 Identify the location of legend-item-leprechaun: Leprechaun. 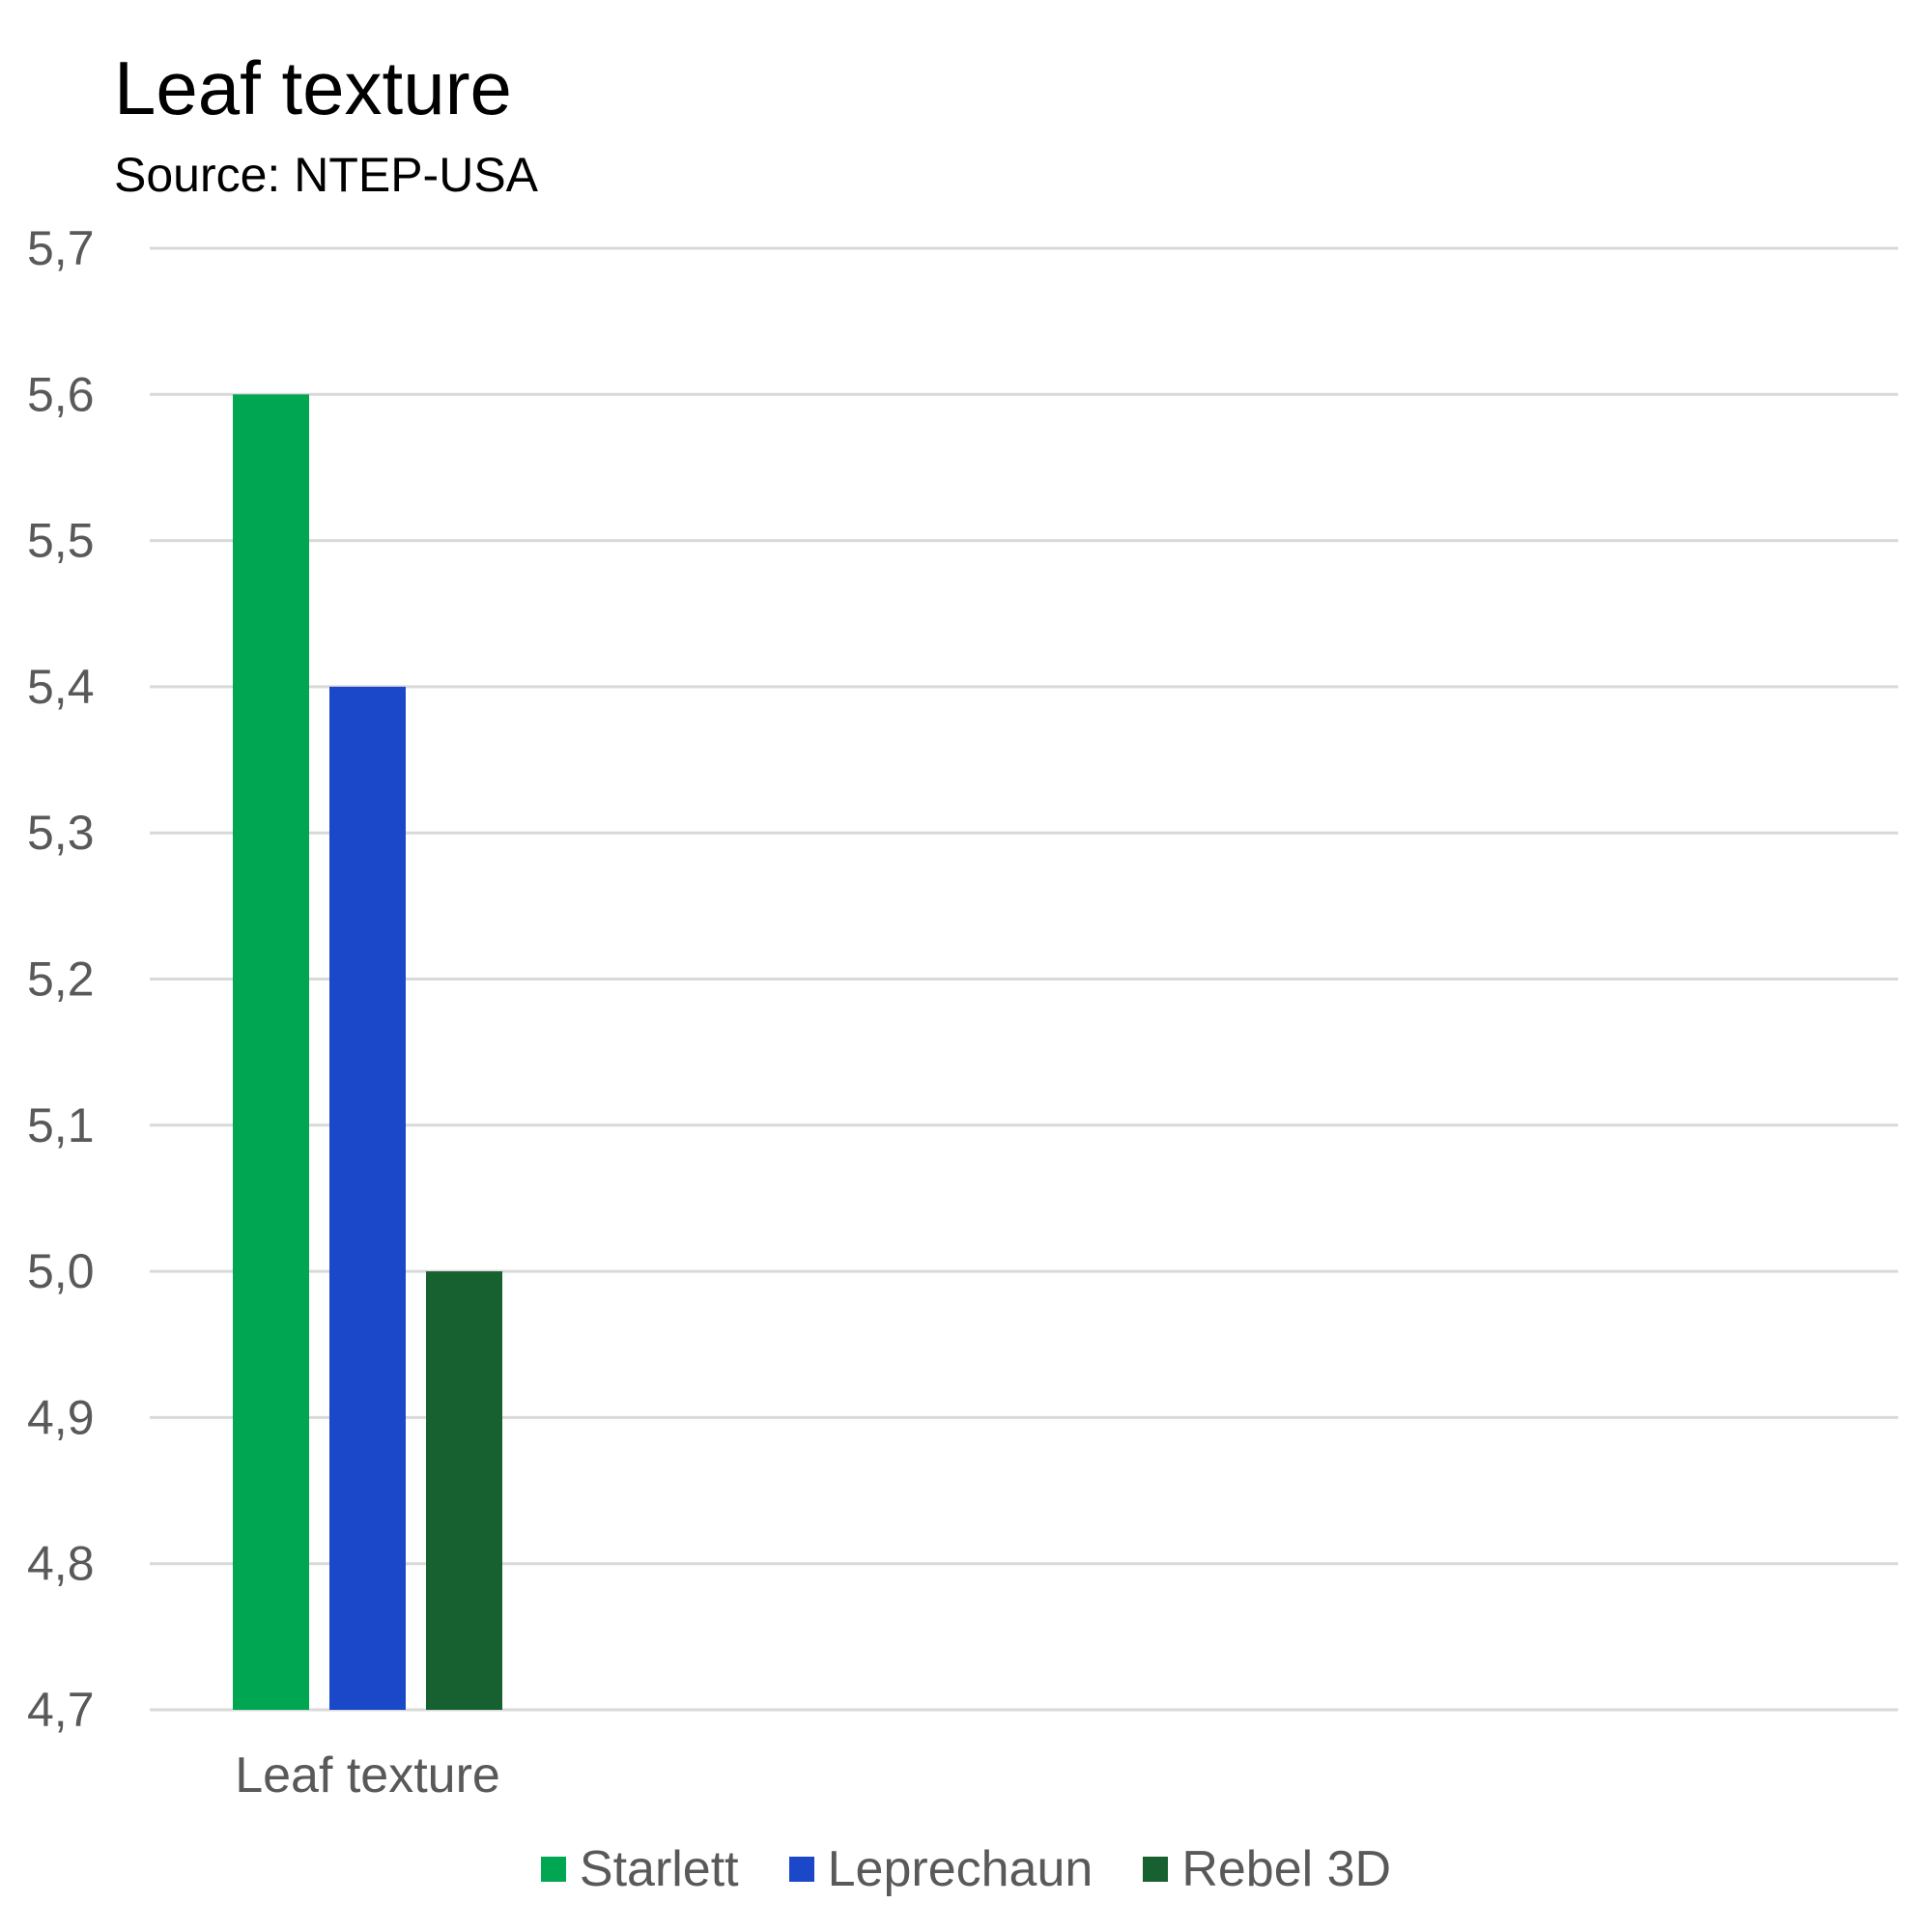
(941, 1869).